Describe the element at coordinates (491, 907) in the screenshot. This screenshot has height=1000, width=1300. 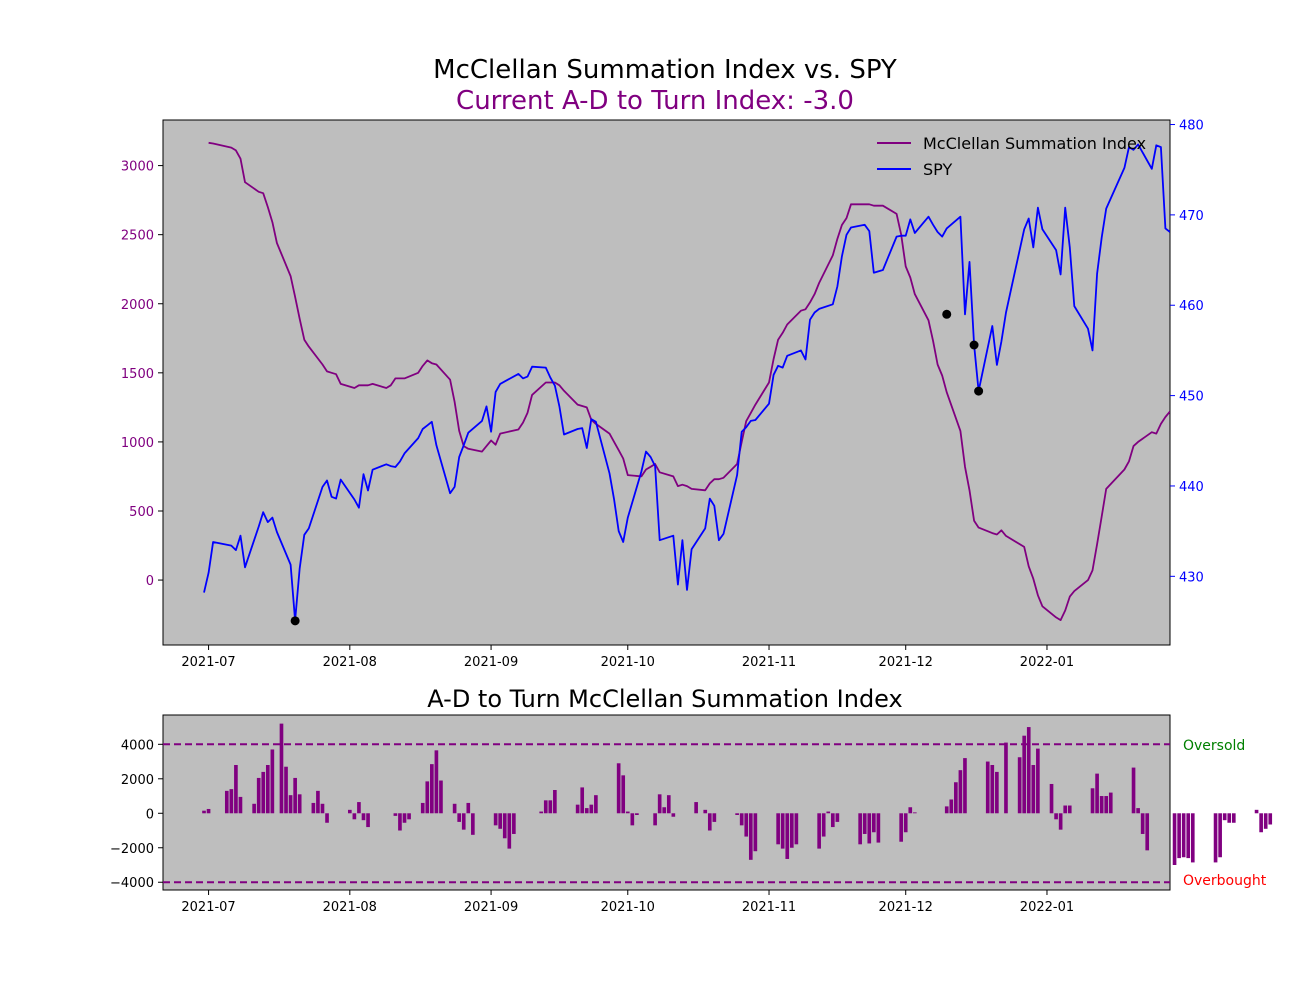
I see `bottom-x-tick-label: 2021-09` at that location.